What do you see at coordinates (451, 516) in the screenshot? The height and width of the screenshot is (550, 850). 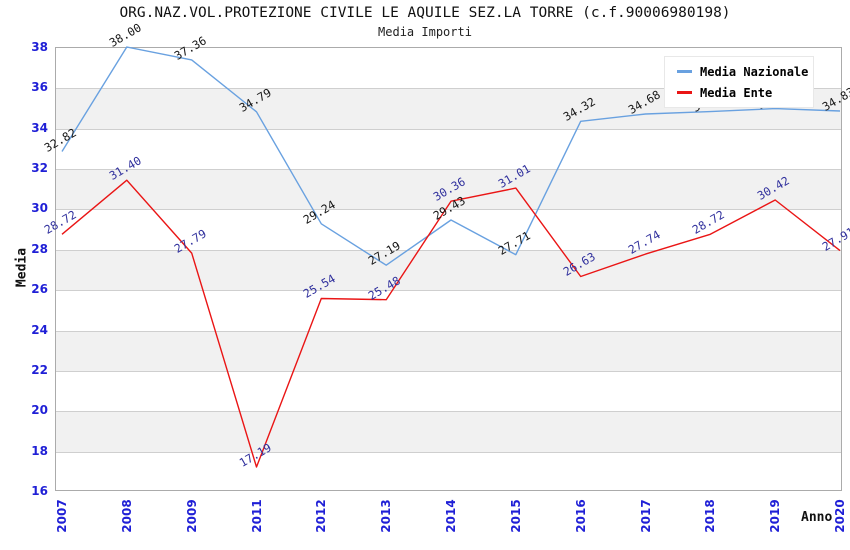 I see `x-tick-label: 2014` at bounding box center [451, 516].